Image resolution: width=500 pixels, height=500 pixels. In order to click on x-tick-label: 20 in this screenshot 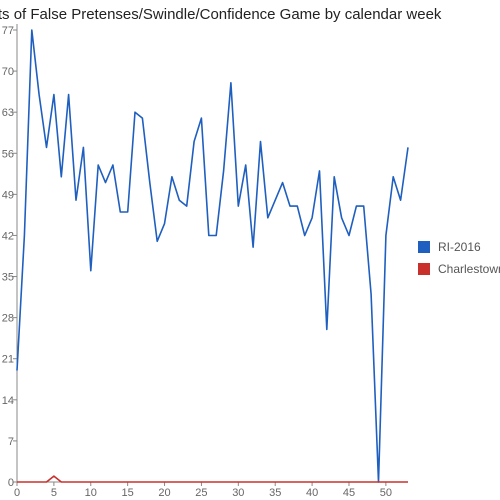, I will do `click(164, 493)`.